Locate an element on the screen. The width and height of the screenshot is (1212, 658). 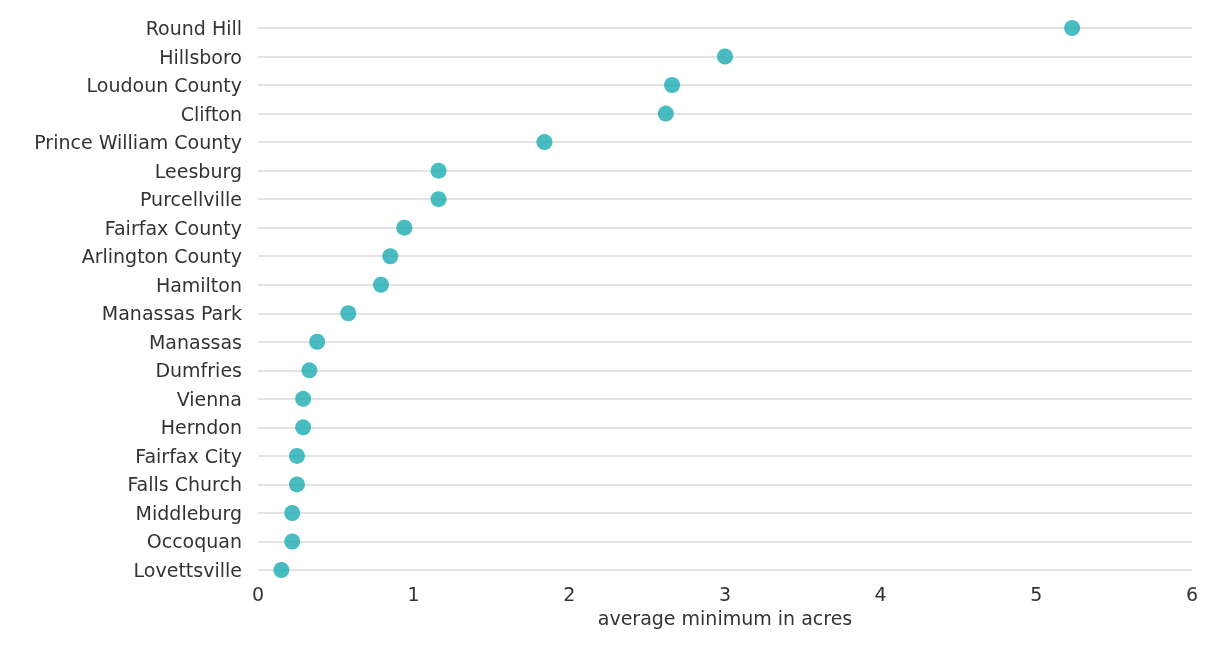
x-axis-title: average minimum in acres is located at coordinates (725, 617).